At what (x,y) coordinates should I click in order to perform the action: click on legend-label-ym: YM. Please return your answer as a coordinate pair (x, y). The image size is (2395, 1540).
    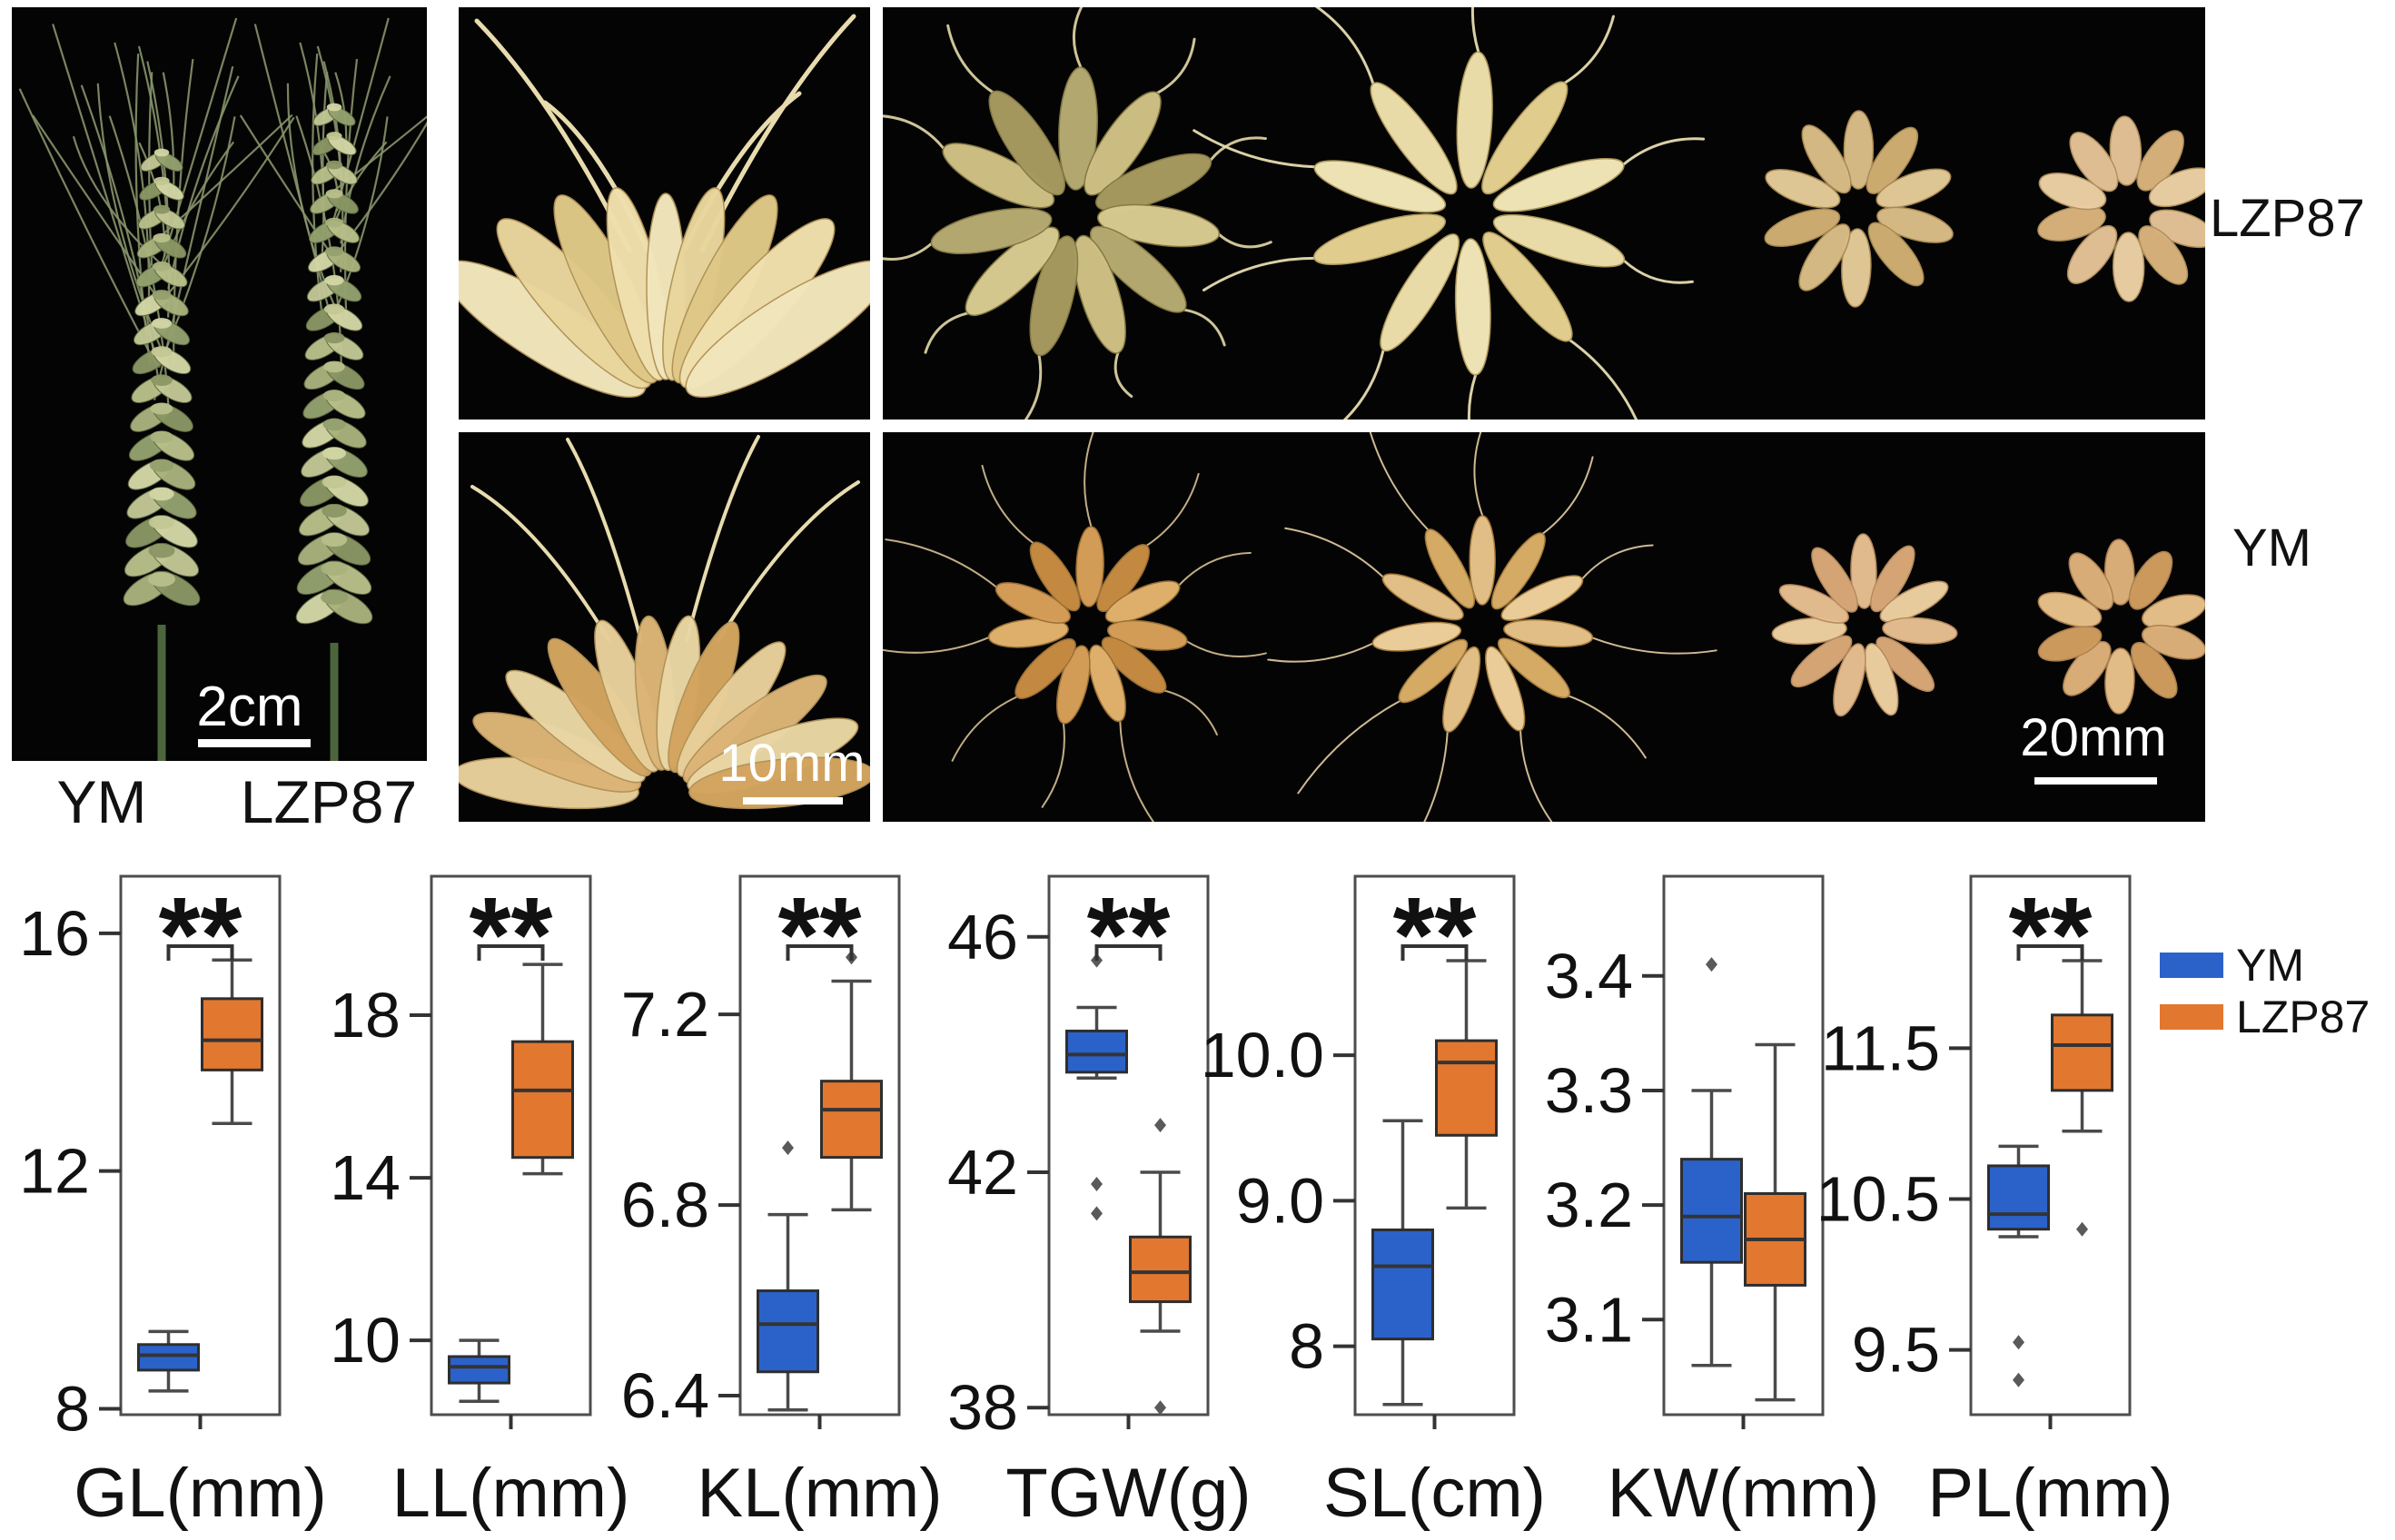
    Looking at the image, I should click on (2270, 965).